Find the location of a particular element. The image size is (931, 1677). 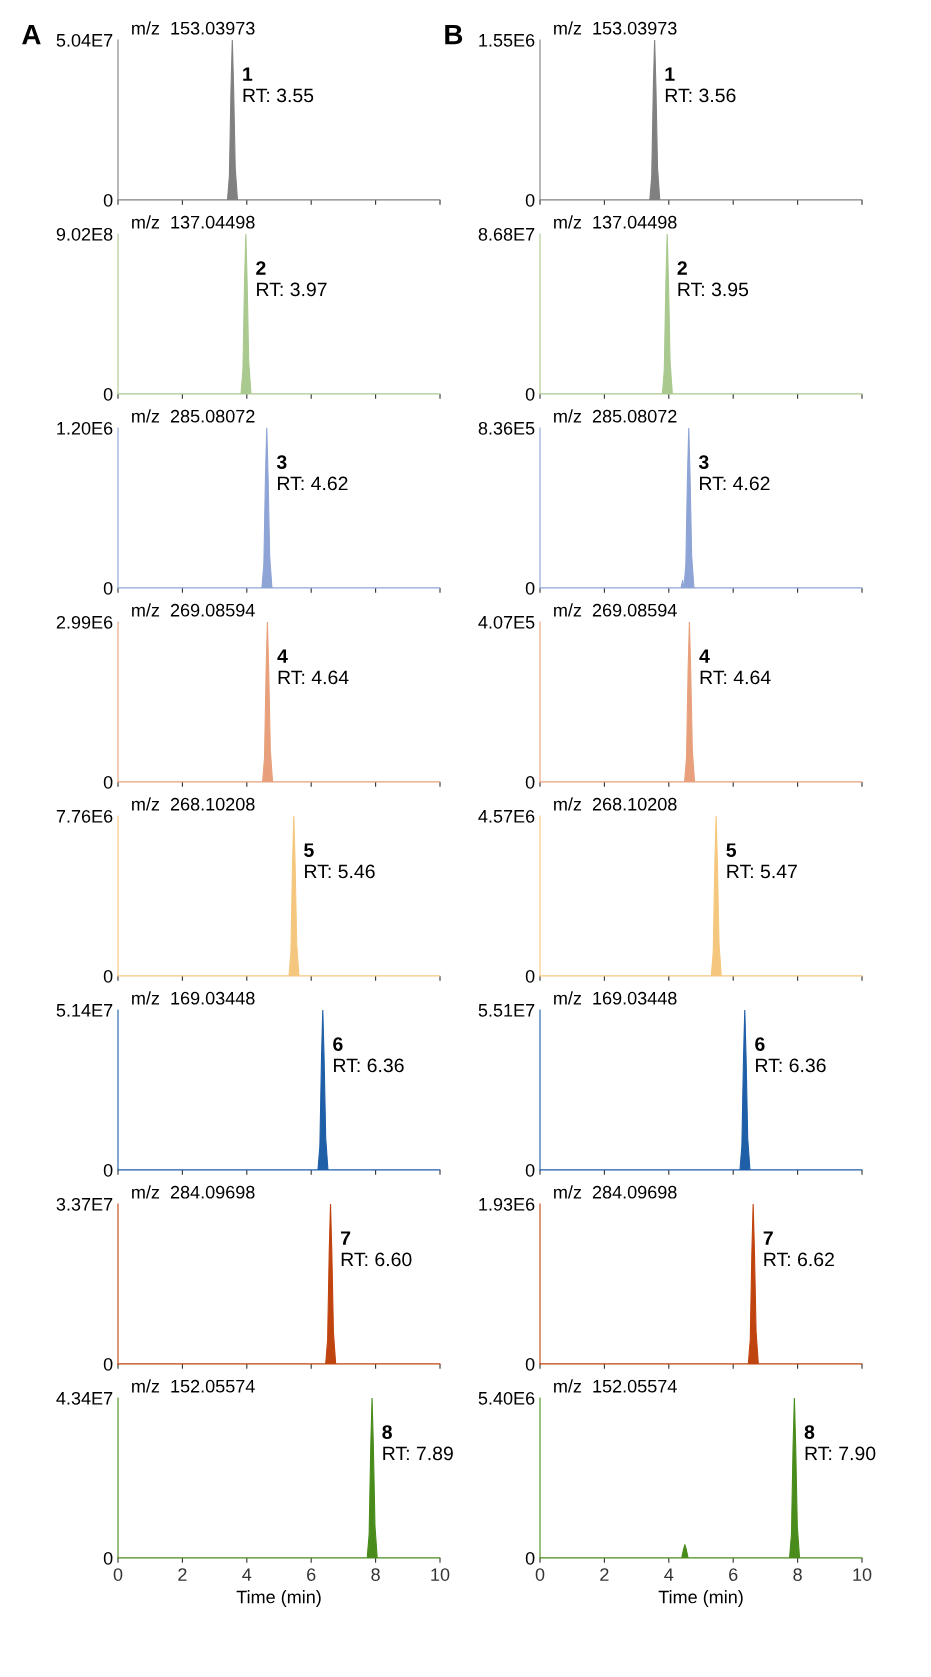

annotation: RT: 3.95 is located at coordinates (713, 289).